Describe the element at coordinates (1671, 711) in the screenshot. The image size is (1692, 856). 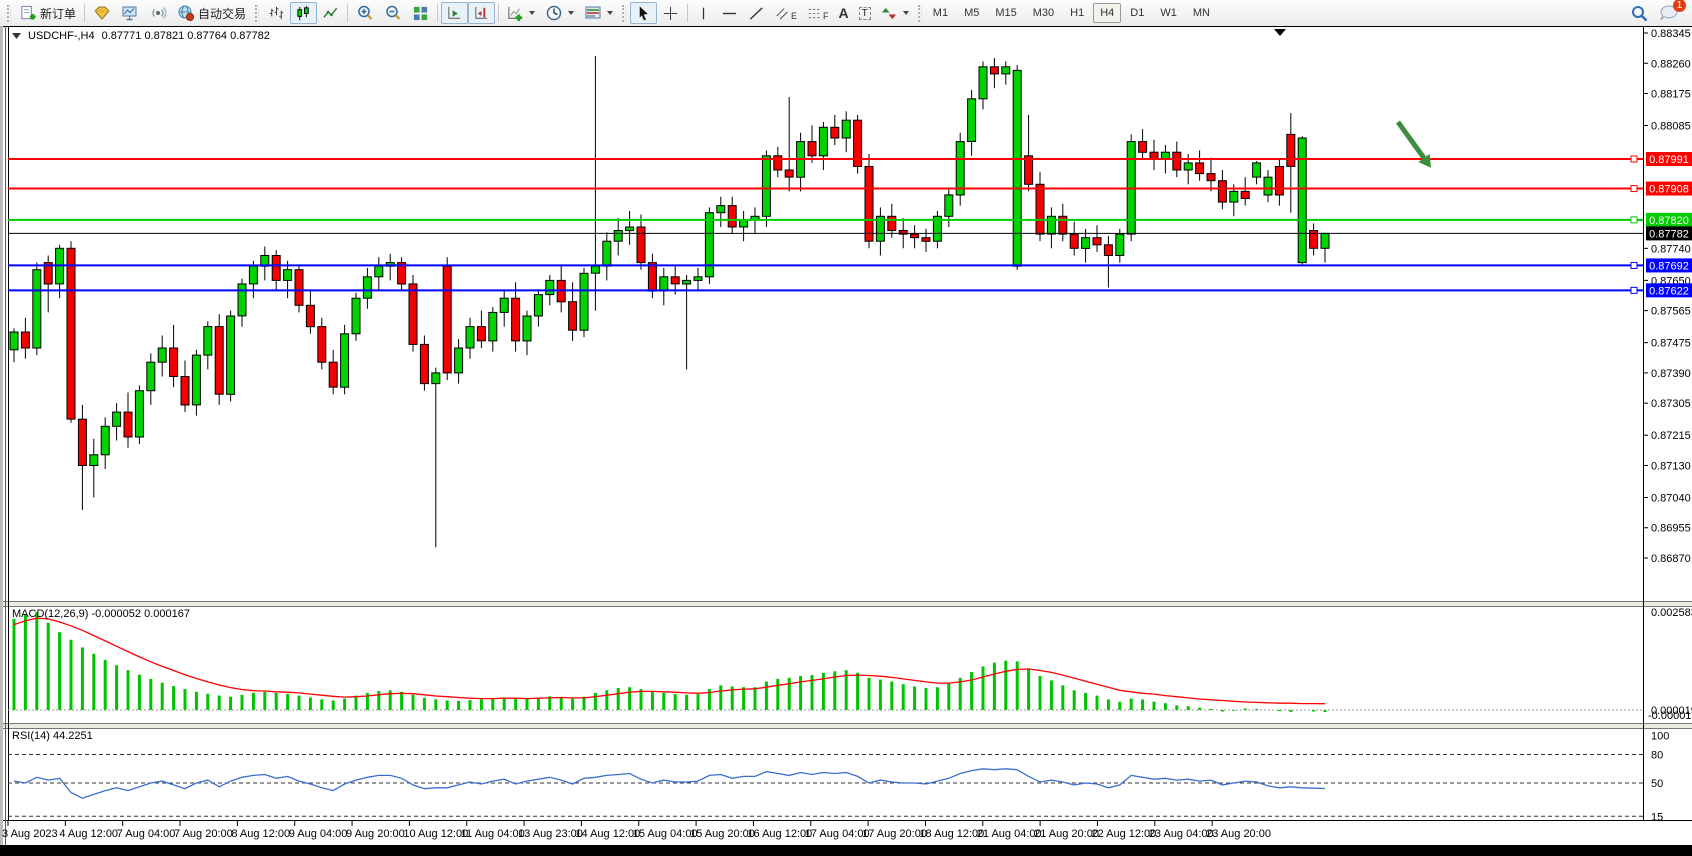
I see `macd-axis-low: 0.000019` at that location.